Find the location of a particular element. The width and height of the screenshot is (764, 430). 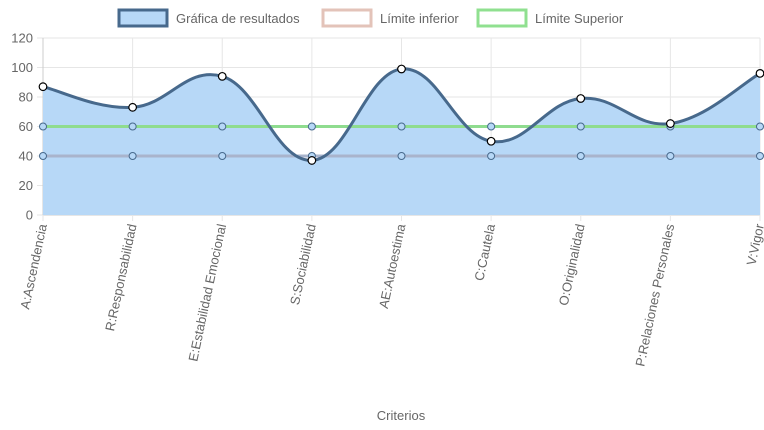

legend-label: Gráfica de resultados is located at coordinates (238, 18).